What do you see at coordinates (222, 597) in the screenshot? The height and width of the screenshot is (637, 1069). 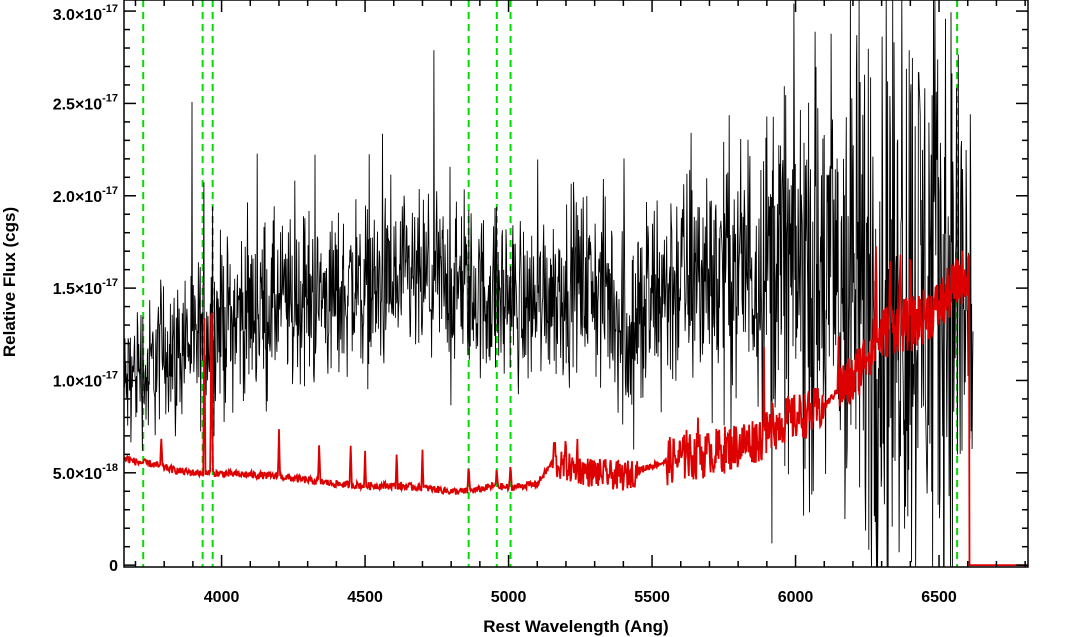 I see `x-tick-label: 4000` at bounding box center [222, 597].